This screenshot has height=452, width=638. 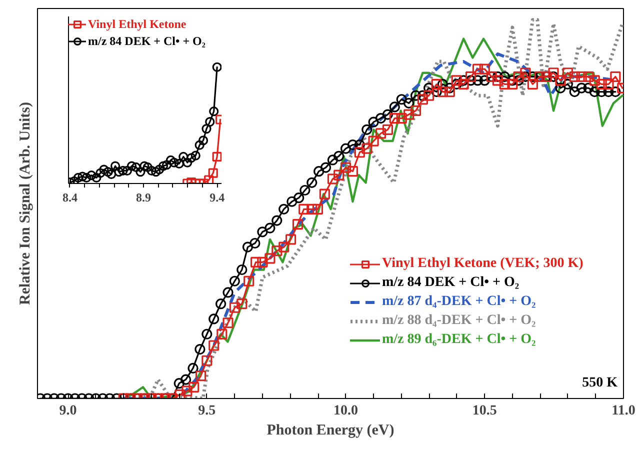 What do you see at coordinates (330, 430) in the screenshot?
I see `x-axis-title: Photon Energy (eV)` at bounding box center [330, 430].